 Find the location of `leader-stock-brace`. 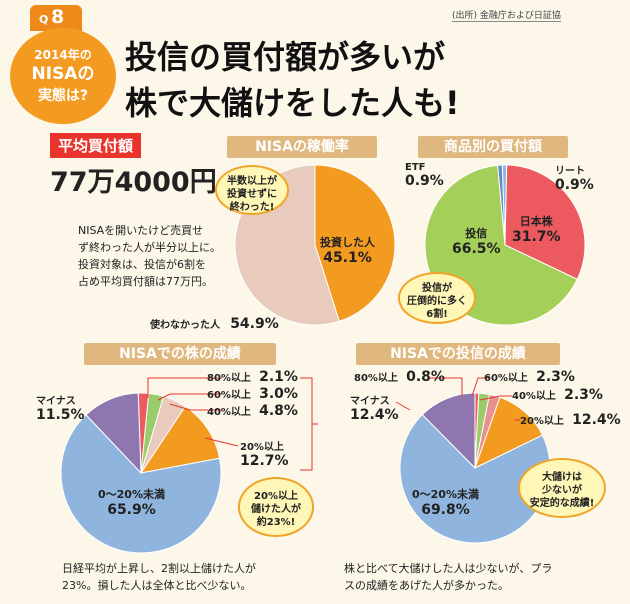

leader-stock-brace is located at coordinates (309, 424).